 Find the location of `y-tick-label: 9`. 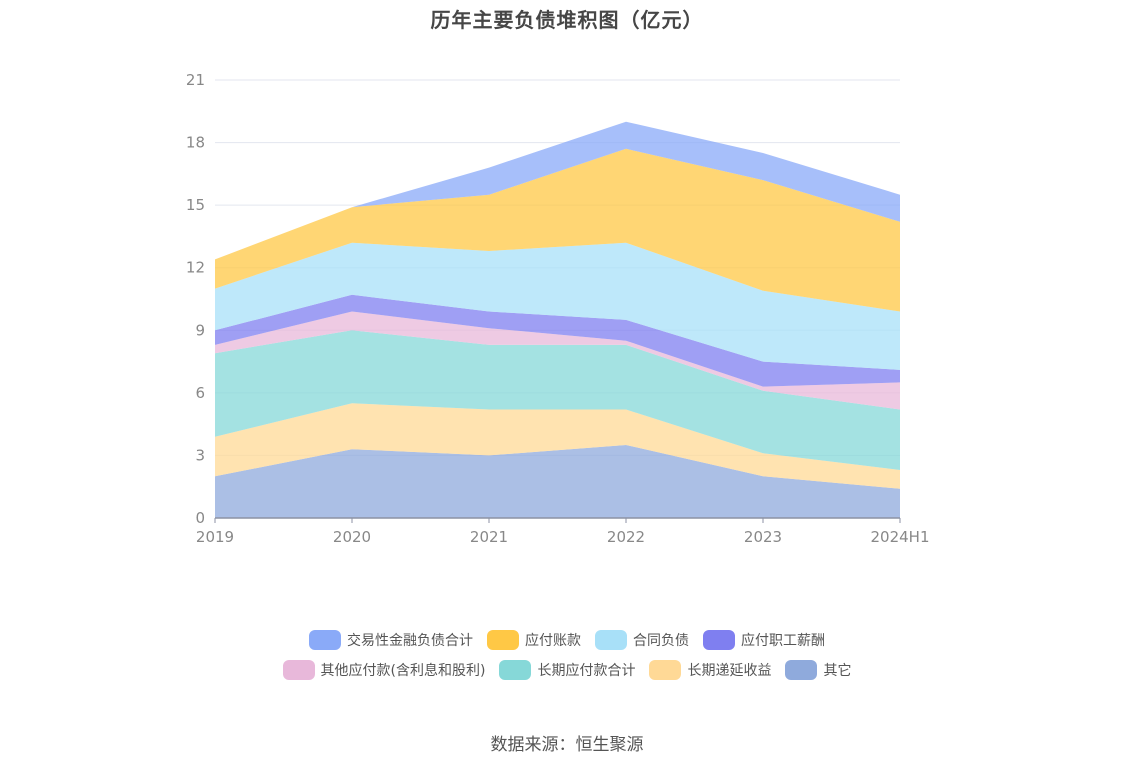

y-tick-label: 9 is located at coordinates (200, 330).